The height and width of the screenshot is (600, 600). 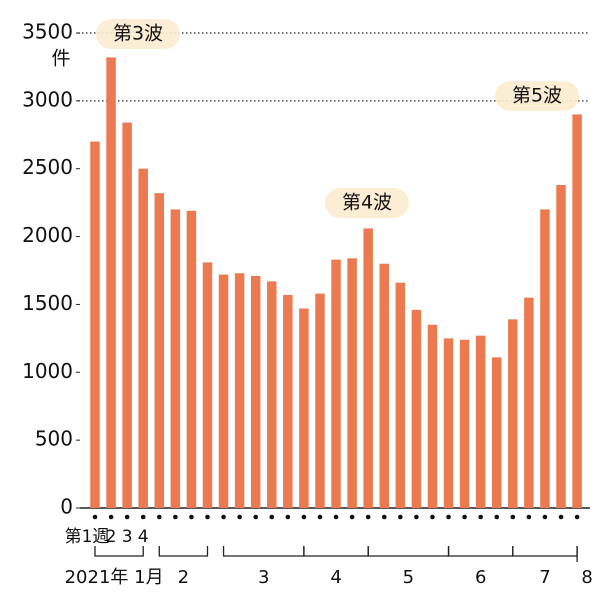 What do you see at coordinates (47, 32) in the screenshot?
I see `y-tick-label: 3500` at bounding box center [47, 32].